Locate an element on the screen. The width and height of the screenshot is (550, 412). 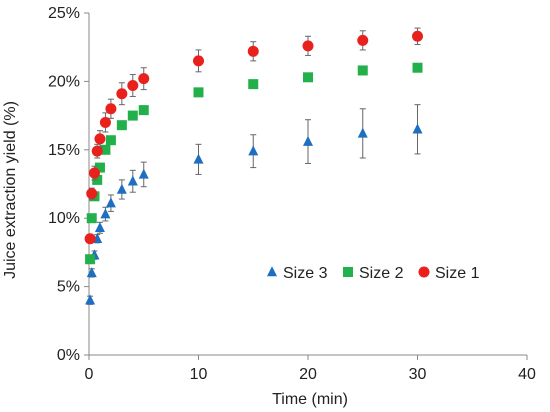
y-tick-label: 25% is located at coordinates (64, 13).